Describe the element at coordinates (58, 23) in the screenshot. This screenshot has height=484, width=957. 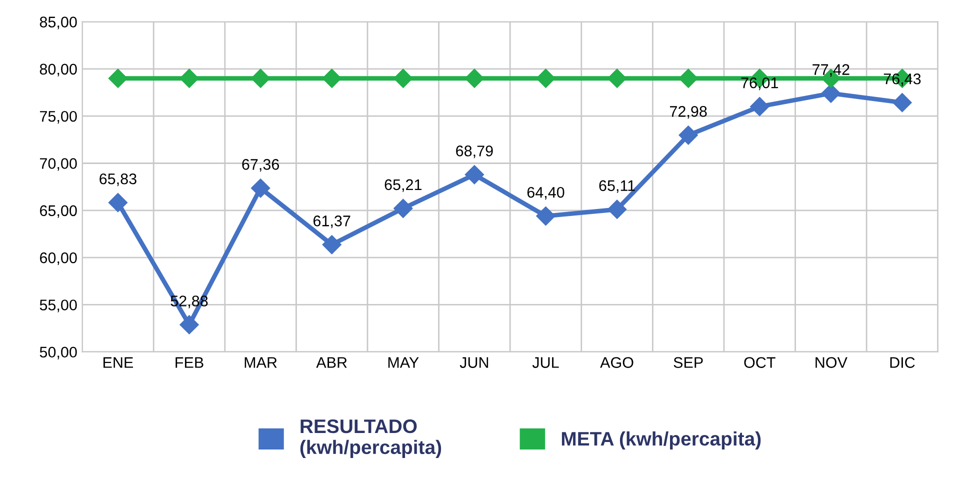
I see `y-tick-label: 85,00` at that location.